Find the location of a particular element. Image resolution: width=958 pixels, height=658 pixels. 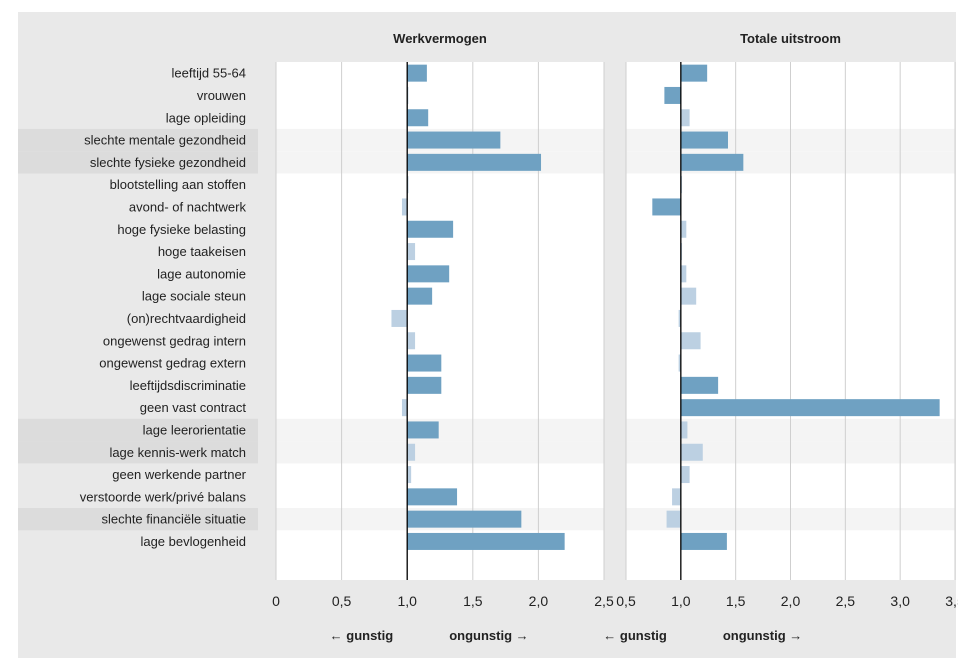

category-label: lage autonomie is located at coordinates (201, 273).